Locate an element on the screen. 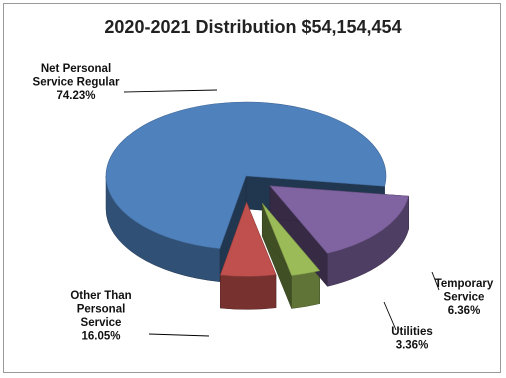 The height and width of the screenshot is (378, 506). other-than-personal-service-leader-line is located at coordinates (179, 335).